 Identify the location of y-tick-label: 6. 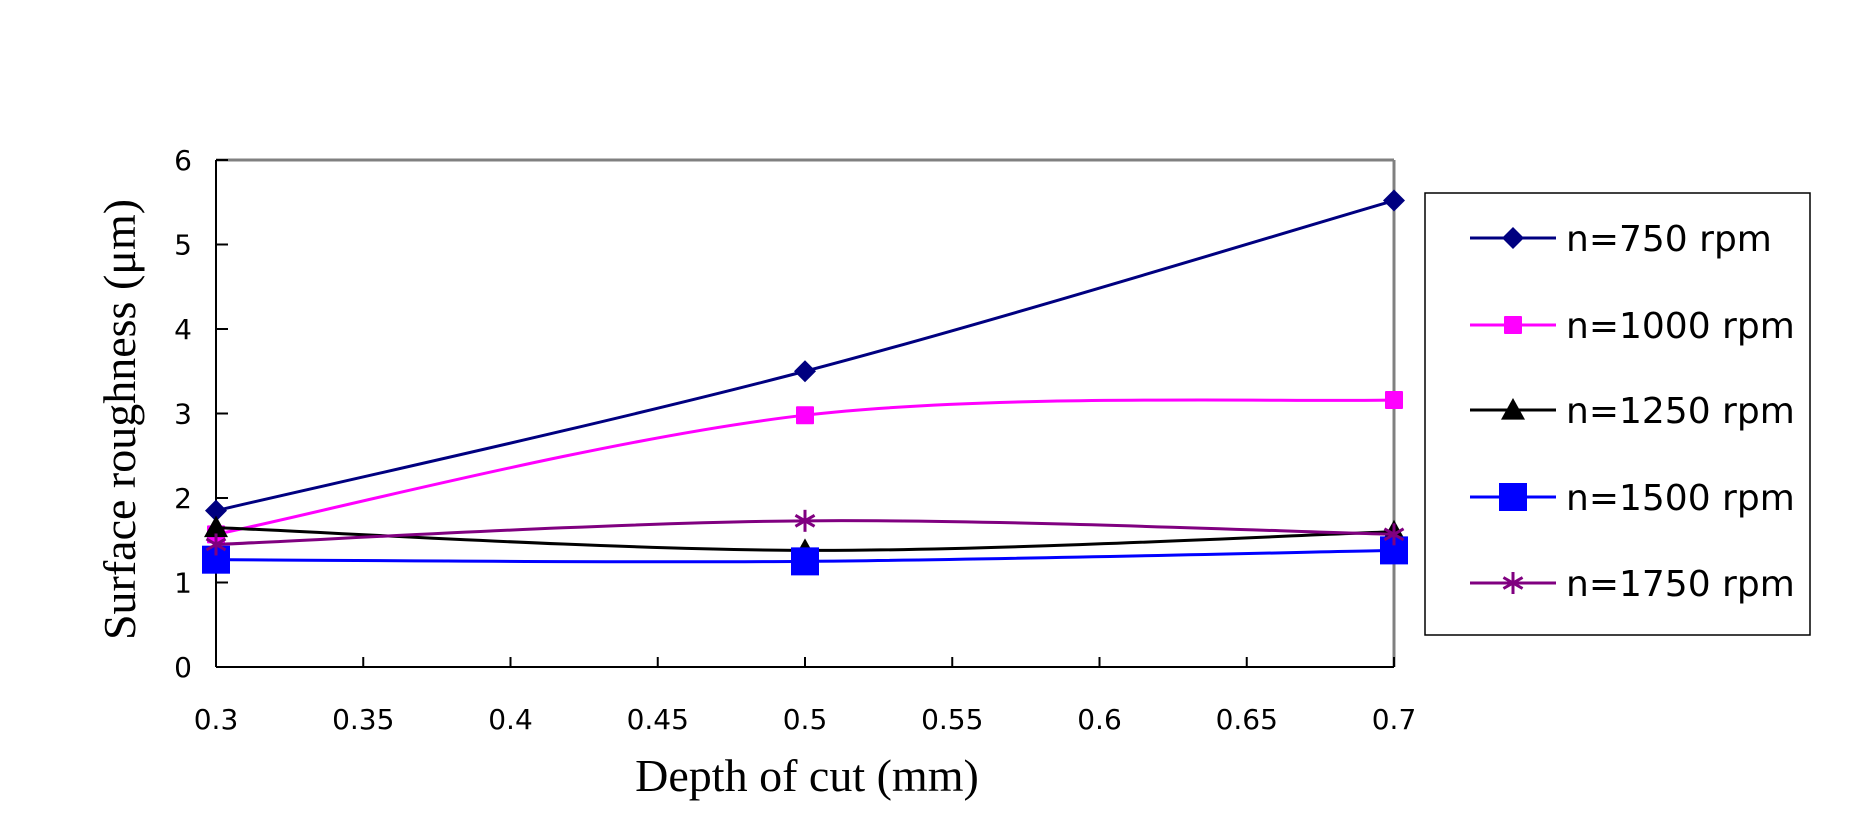
(183, 160).